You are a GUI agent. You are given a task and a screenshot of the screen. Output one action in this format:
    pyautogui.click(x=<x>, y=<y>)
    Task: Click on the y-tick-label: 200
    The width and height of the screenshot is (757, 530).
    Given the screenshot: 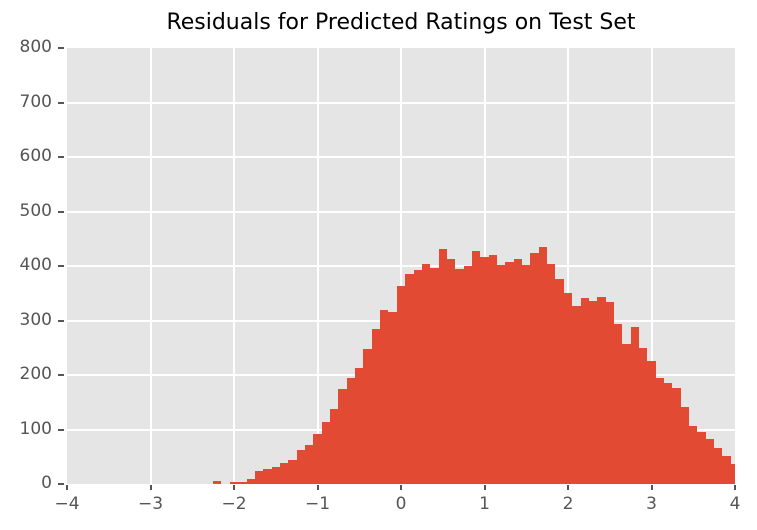 What is the action you would take?
    pyautogui.click(x=35, y=374)
    